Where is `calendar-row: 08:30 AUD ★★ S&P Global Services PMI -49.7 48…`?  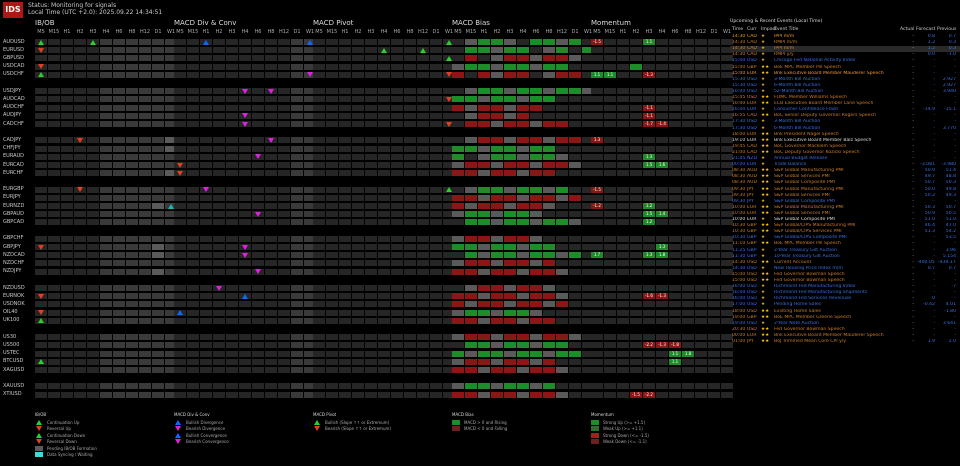
calendar-row: 08:30 AUD ★★ S&P Global Services PMI -49.7 48… is located at coordinates (845, 177).